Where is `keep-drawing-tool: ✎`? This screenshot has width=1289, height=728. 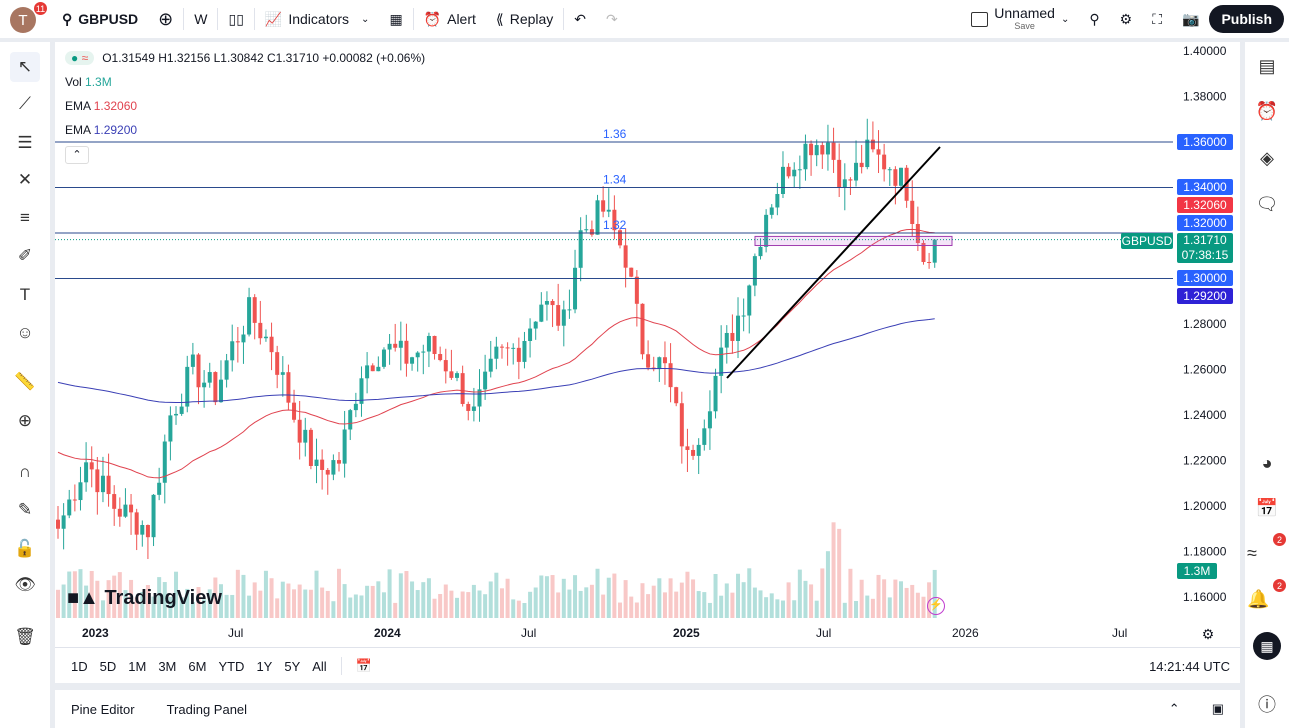 keep-drawing-tool: ✎ is located at coordinates (25, 510).